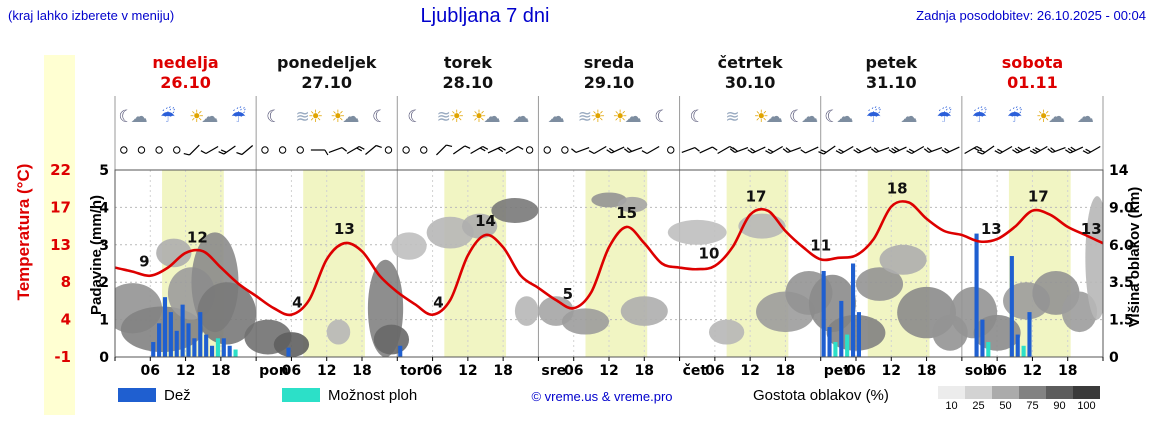 The height and width of the screenshot is (443, 1152). Describe the element at coordinates (104, 283) in the screenshot. I see `precip-tick-label: 2` at that location.